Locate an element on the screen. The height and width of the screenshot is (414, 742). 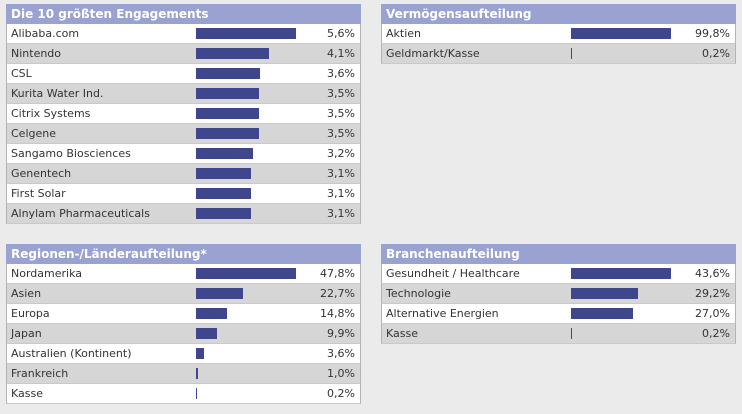
panel-title: Regionen-/Länderaufteilung* is located at coordinates (183, 254).